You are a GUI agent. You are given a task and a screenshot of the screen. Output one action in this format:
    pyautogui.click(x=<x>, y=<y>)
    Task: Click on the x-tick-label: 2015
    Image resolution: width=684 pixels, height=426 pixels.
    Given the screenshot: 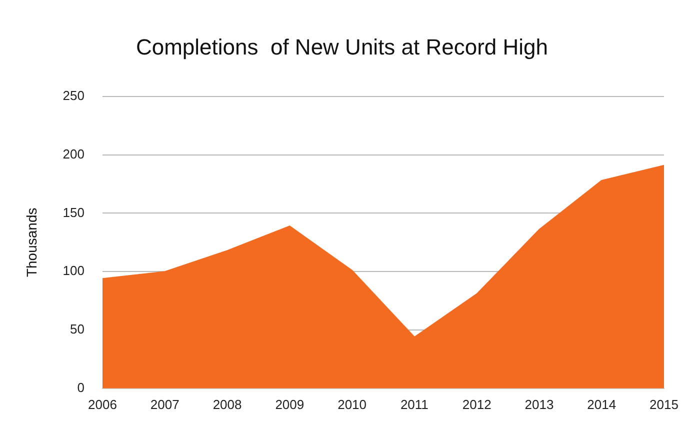 What is the action you would take?
    pyautogui.click(x=664, y=404)
    